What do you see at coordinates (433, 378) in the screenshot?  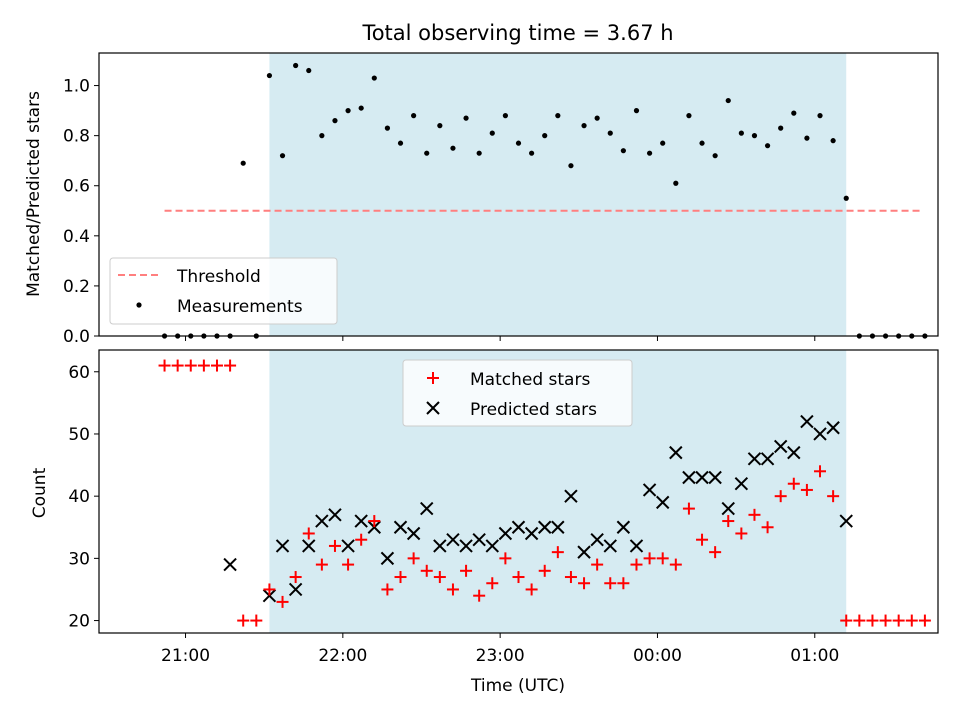 I see `legend-matched-swatch` at bounding box center [433, 378].